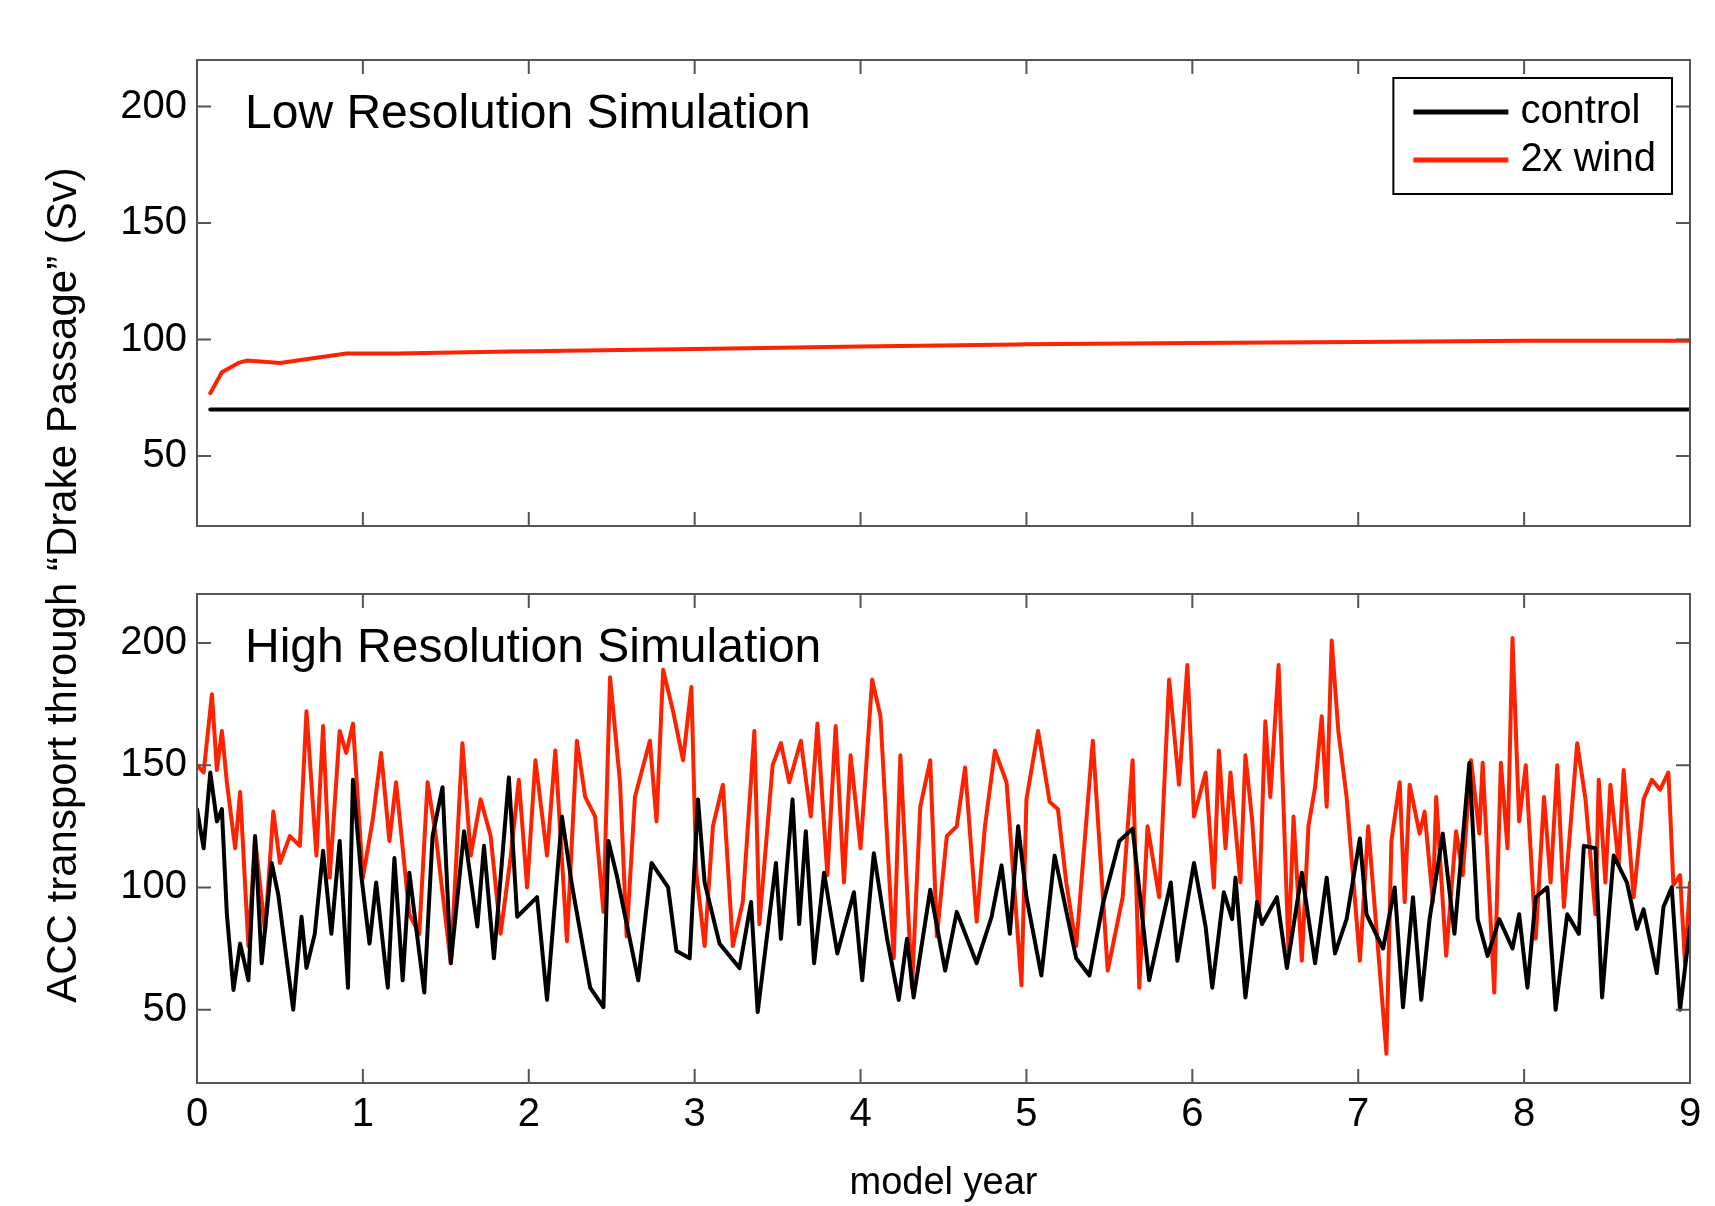 The image size is (1715, 1206). What do you see at coordinates (1690, 1112) in the screenshot?
I see `x-tick-label: 9` at bounding box center [1690, 1112].